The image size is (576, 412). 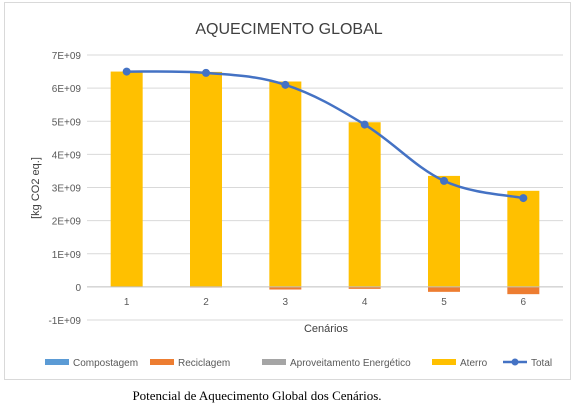 What do you see at coordinates (67, 255) in the screenshot?
I see `y-tick-label: 1E+09` at bounding box center [67, 255].